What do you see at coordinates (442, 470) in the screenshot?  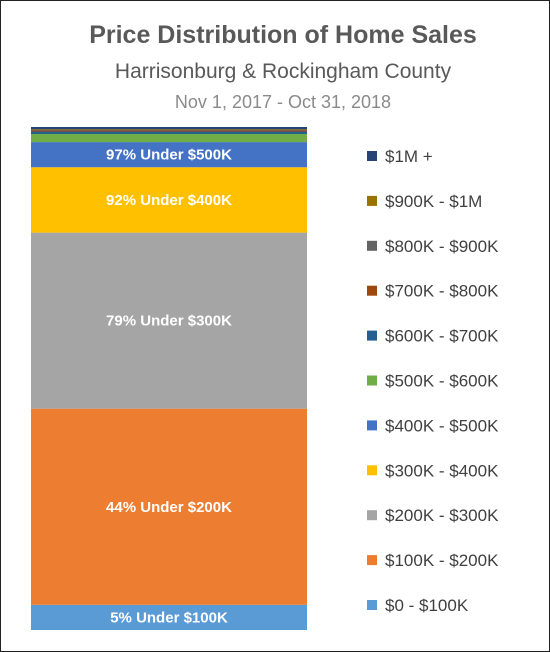 I see `legend-label-300k-400k: $300K - $400K` at bounding box center [442, 470].